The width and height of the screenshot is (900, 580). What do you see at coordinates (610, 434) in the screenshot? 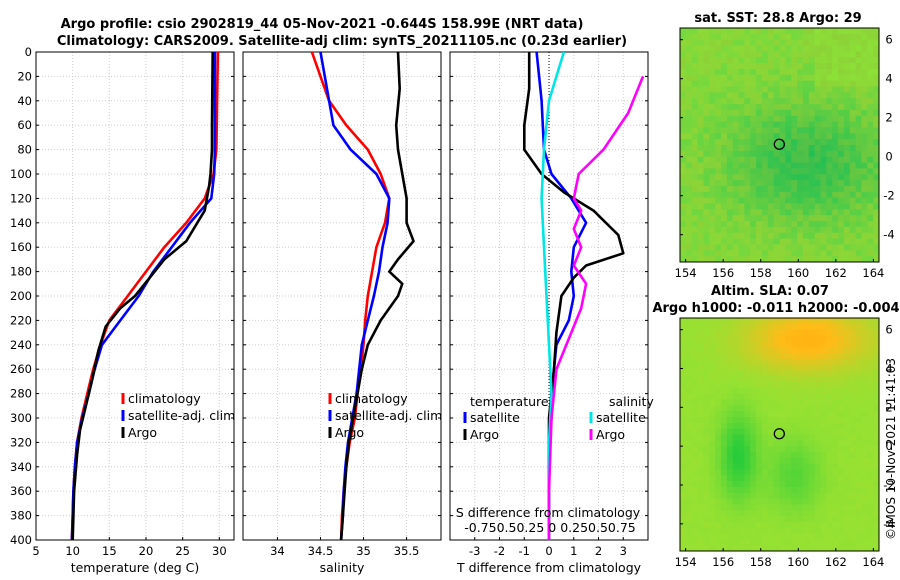
I see `legend-label: Argo` at bounding box center [610, 434].